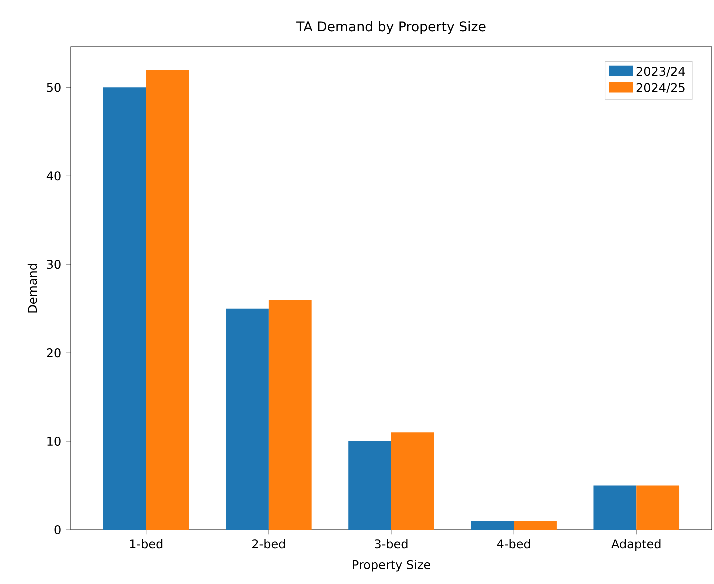 This screenshot has width=714, height=584. What do you see at coordinates (661, 72) in the screenshot?
I see `legend-label: 2023/24` at bounding box center [661, 72].